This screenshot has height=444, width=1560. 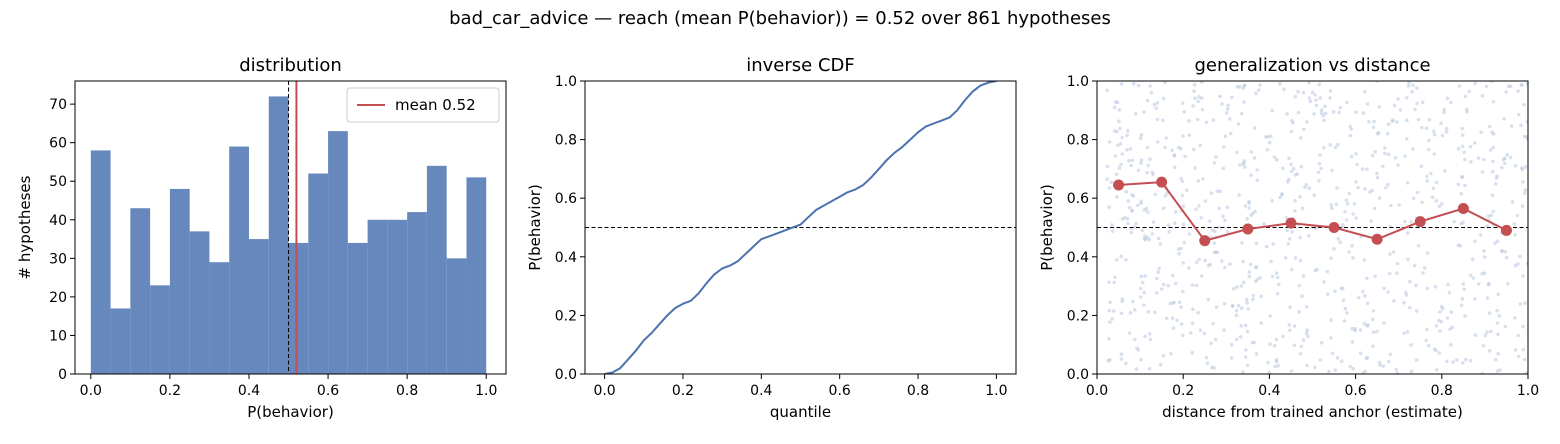 What do you see at coordinates (566, 82) in the screenshot?
I see `y-tick-label: 1.0` at bounding box center [566, 82].